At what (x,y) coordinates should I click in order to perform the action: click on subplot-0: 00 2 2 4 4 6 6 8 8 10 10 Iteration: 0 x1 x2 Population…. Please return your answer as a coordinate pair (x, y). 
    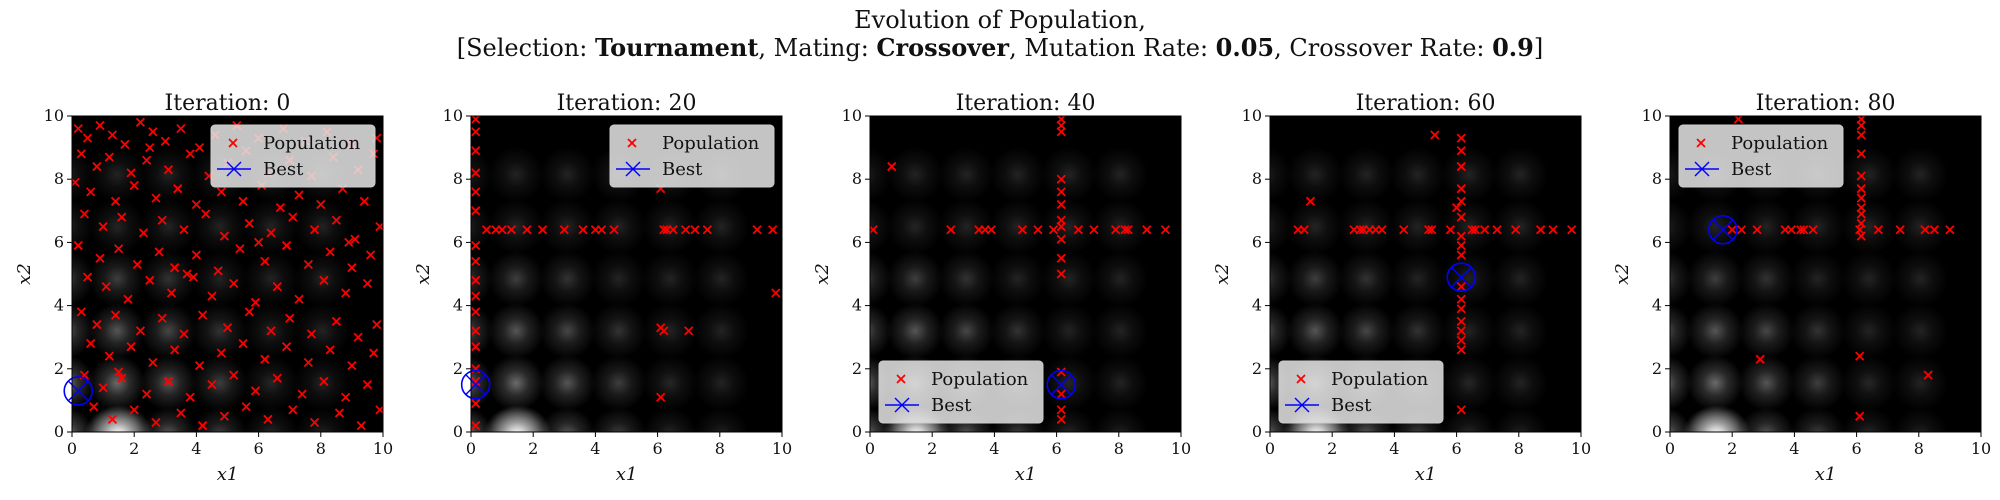
    Looking at the image, I should click on (203, 288).